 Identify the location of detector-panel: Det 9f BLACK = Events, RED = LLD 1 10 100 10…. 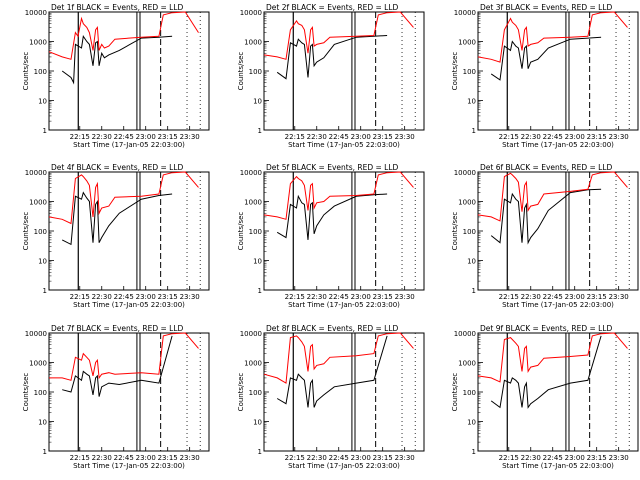
(545, 397).